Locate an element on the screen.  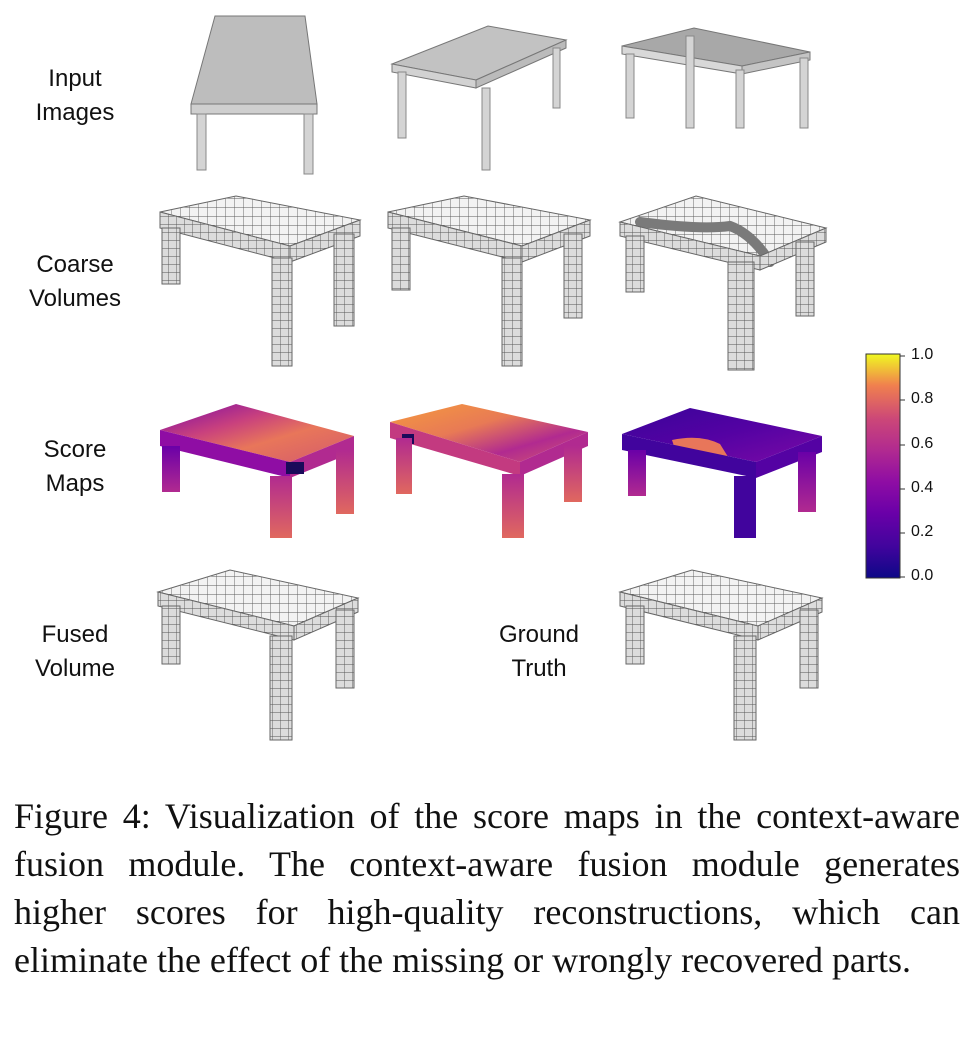
label-line: Truth is located at coordinates (539, 668).